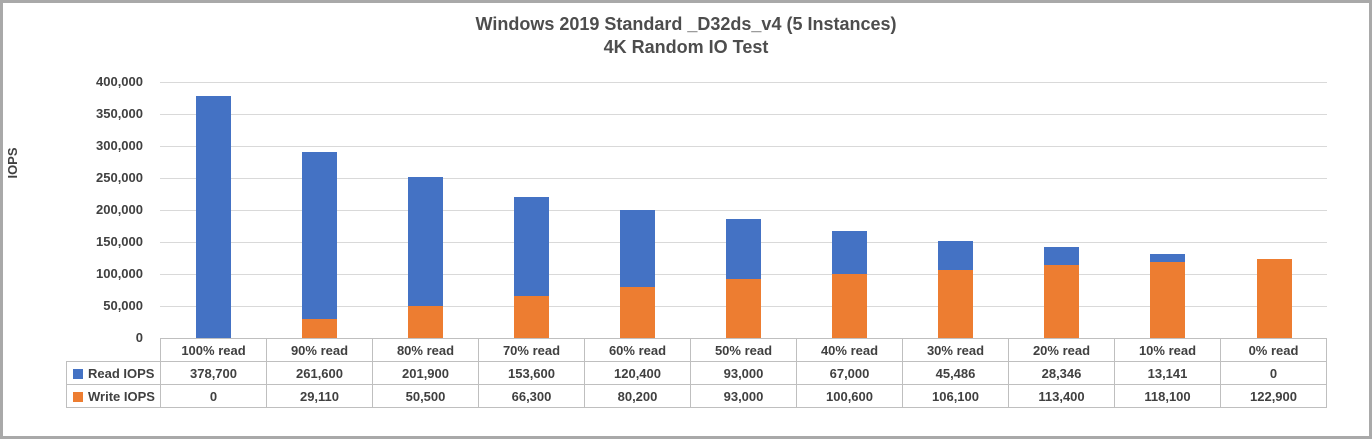 Image resolution: width=1372 pixels, height=439 pixels. What do you see at coordinates (119, 81) in the screenshot?
I see `y-tick-label: 400,000` at bounding box center [119, 81].